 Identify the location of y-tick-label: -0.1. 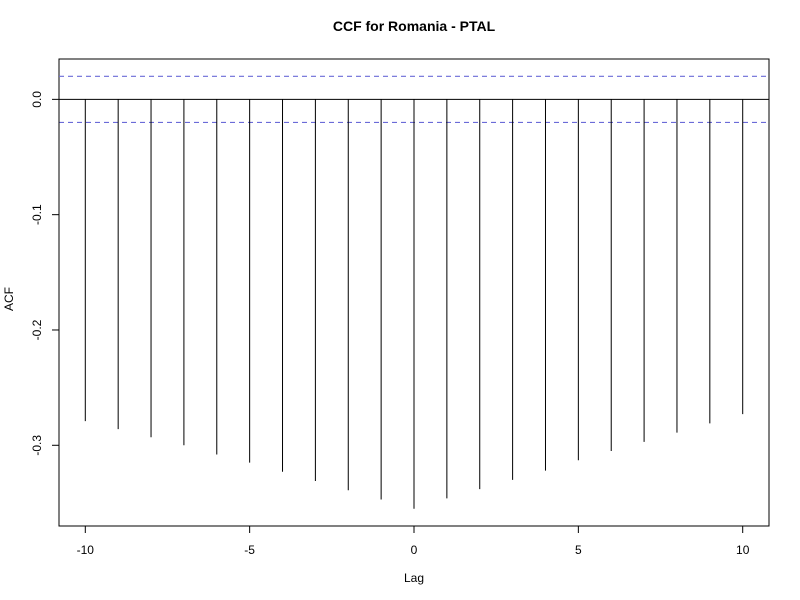
(37, 214).